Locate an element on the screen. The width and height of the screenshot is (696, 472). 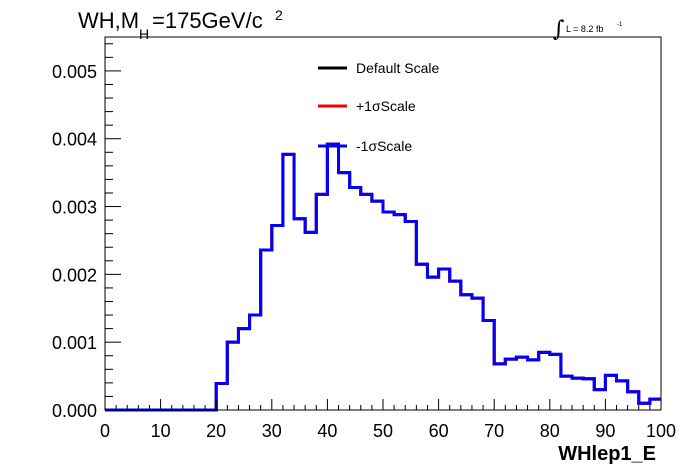
y-tick-label: 0.004 is located at coordinates (74, 140).